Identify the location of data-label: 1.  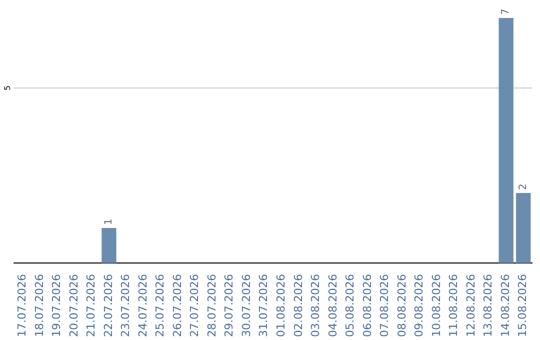
(109, 222).